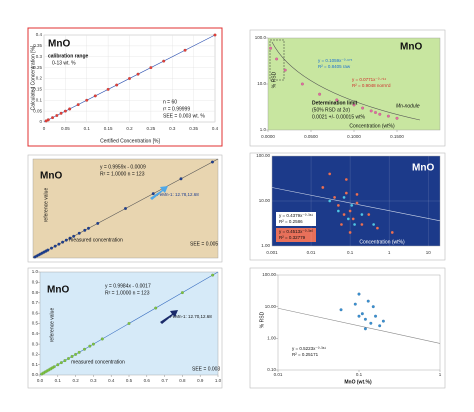 This screenshot has width=474, height=412. What do you see at coordinates (75, 380) in the screenshot?
I see `x-tick-label: 0.2` at bounding box center [75, 380].